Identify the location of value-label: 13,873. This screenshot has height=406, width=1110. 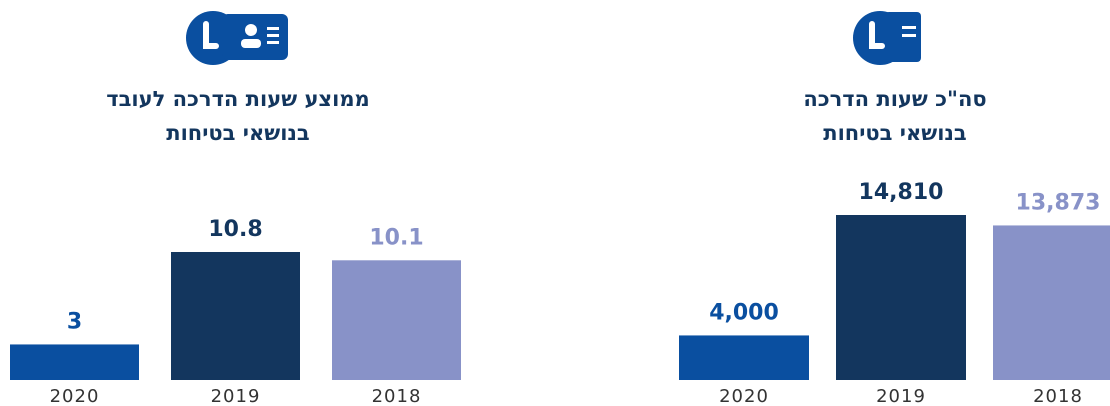
(1058, 202).